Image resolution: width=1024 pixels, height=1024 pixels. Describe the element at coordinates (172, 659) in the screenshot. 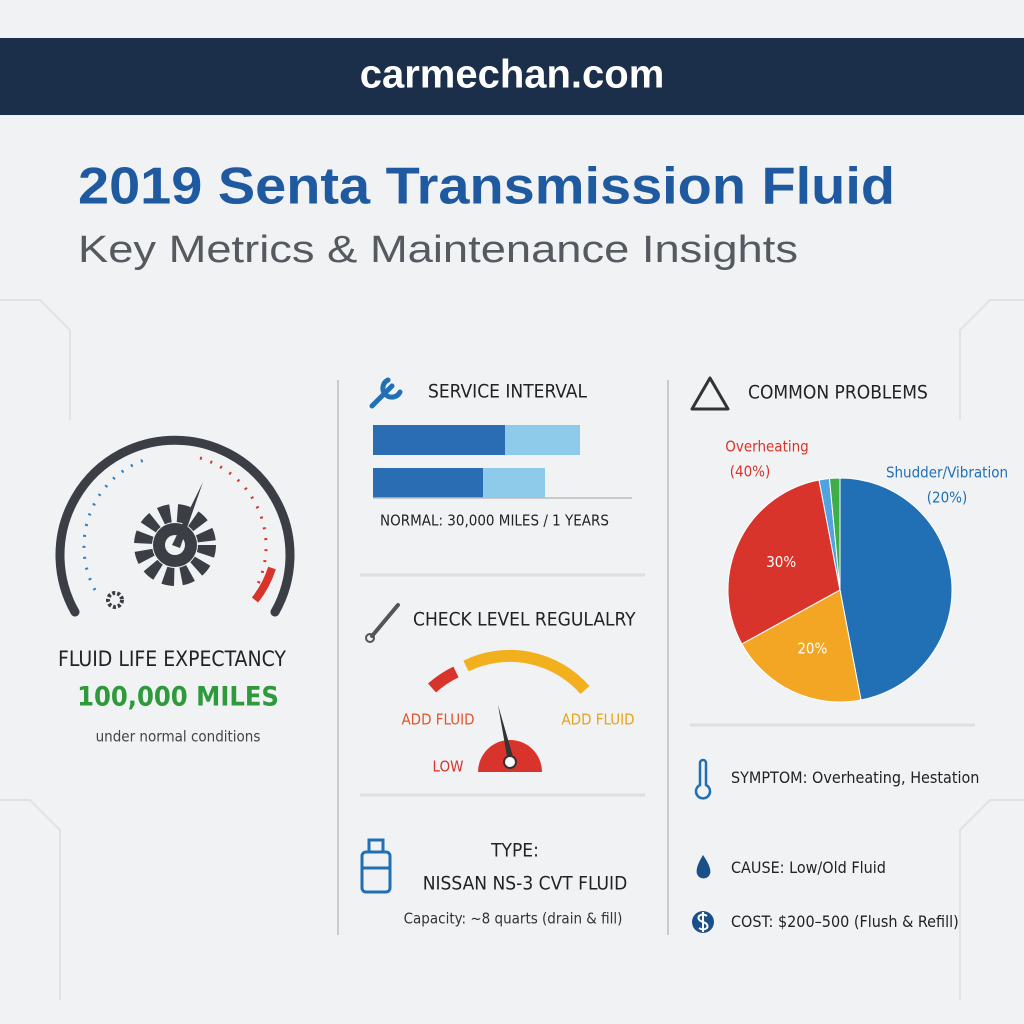

I see `life-label: FLUID LIFE EXPECTANCY` at that location.